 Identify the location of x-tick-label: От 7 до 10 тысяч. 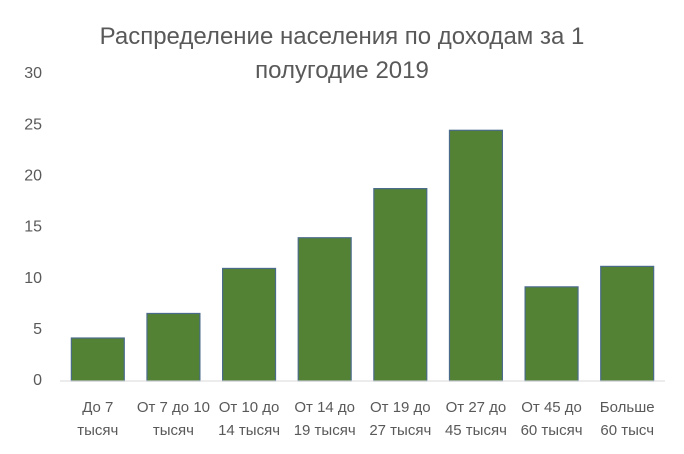
(173, 419).